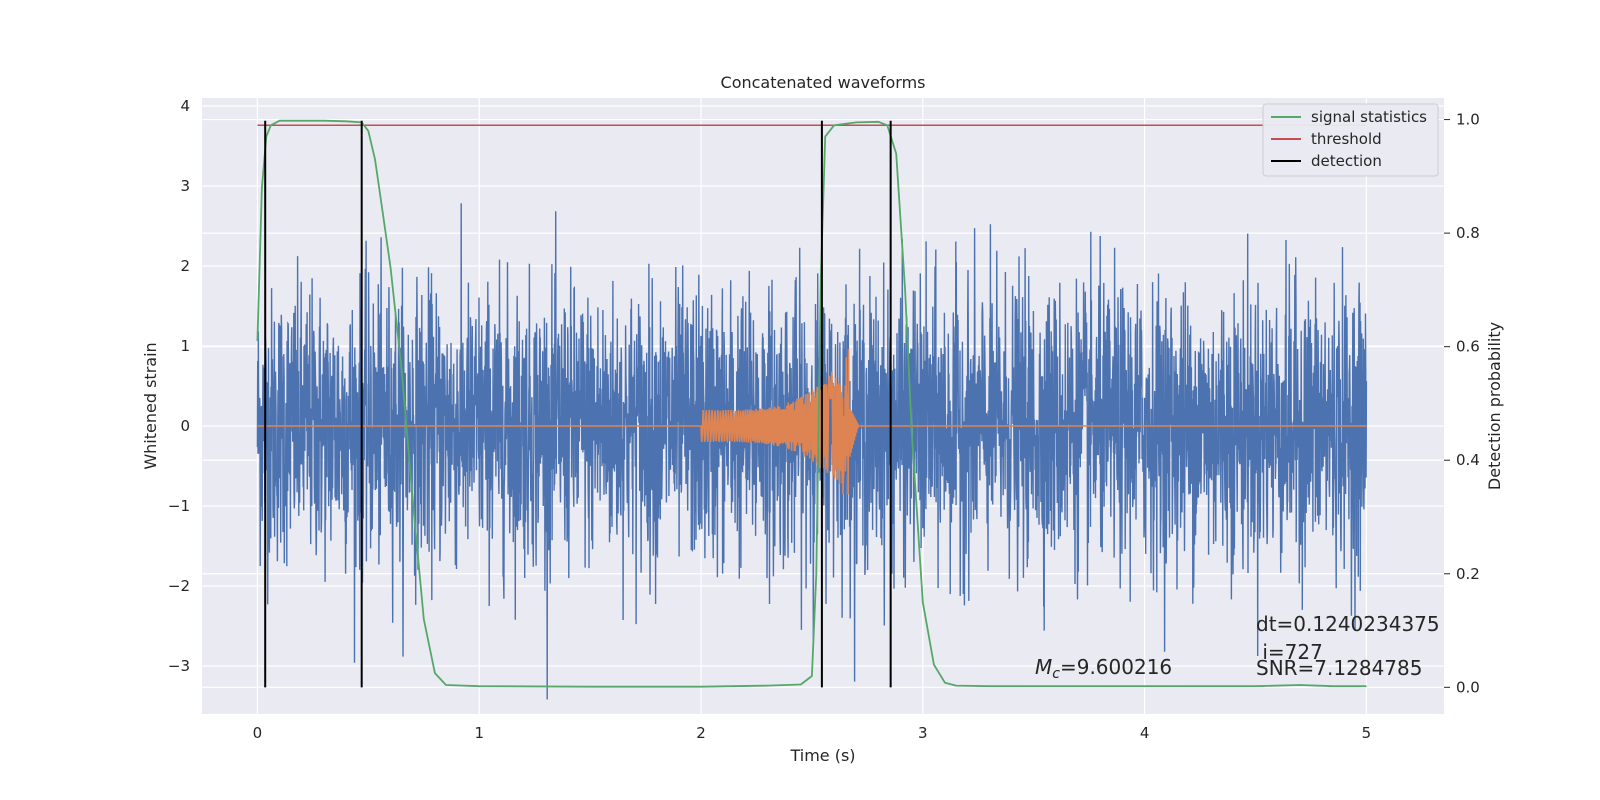 The width and height of the screenshot is (1600, 800). I want to click on y-right-tick-label: 1.0, so click(1468, 120).